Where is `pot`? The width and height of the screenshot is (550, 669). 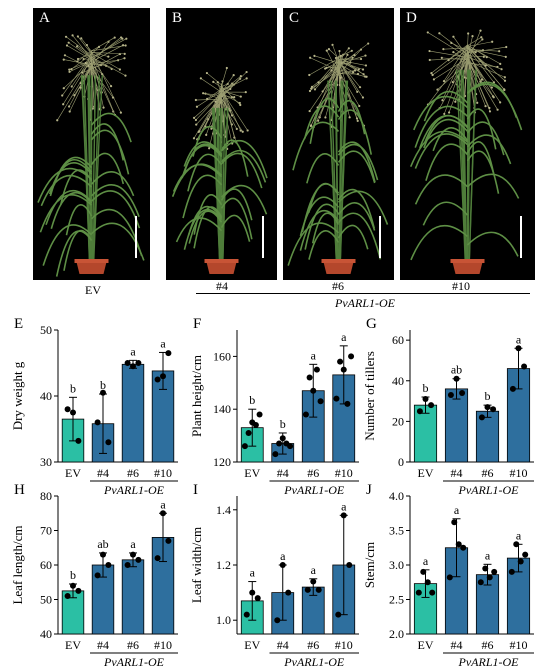
pot is located at coordinates (221, 268).